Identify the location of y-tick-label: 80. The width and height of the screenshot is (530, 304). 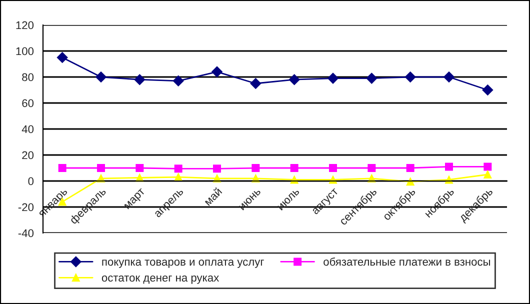
(28, 77).